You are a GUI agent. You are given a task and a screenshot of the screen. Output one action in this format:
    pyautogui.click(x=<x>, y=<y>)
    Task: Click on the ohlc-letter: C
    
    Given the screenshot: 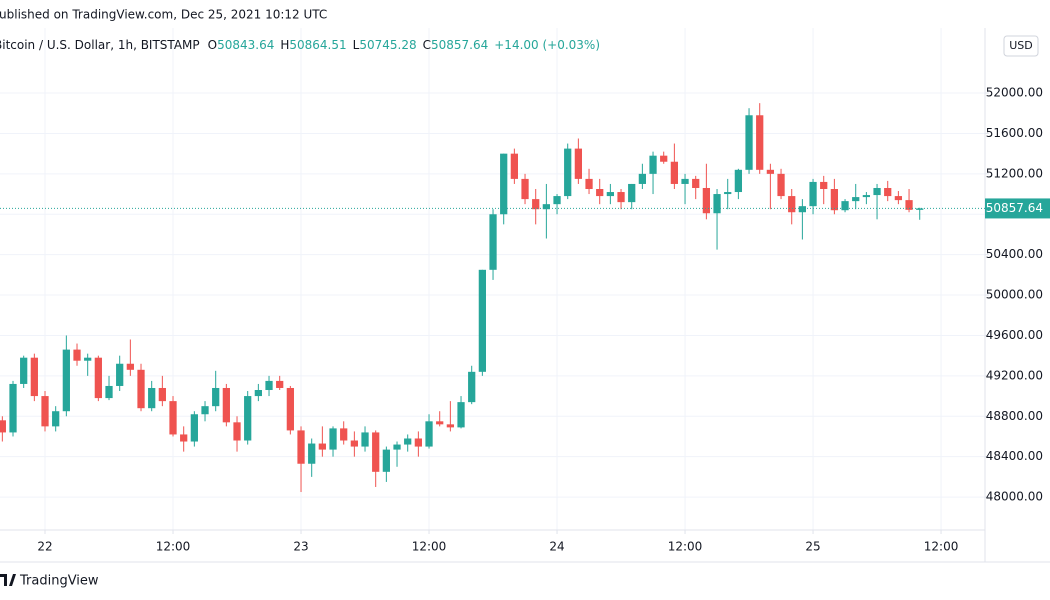 What is the action you would take?
    pyautogui.click(x=427, y=45)
    